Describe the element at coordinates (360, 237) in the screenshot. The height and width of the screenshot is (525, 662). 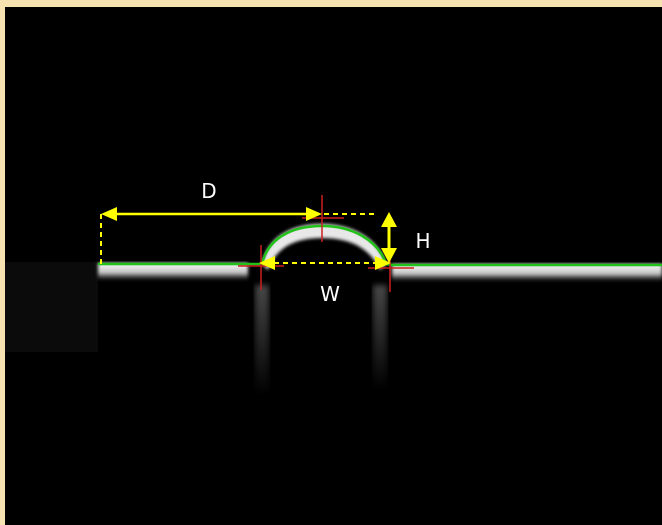
I see `dimension-h` at that location.